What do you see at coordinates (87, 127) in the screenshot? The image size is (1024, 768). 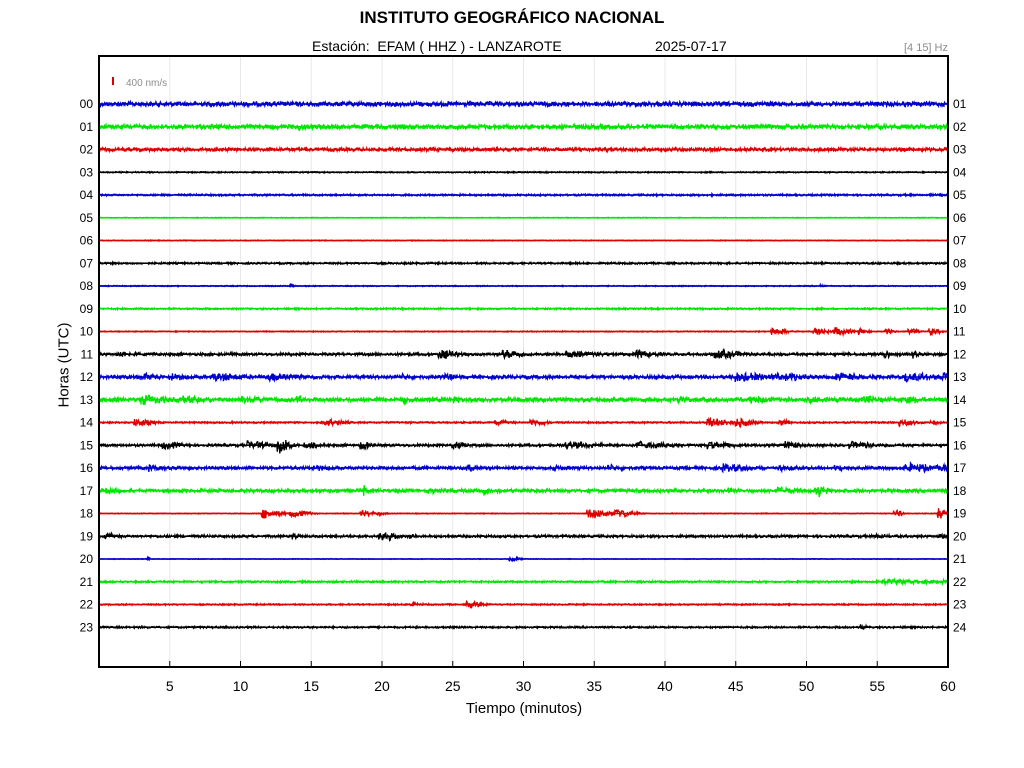 I see `hour-label-left: 01` at bounding box center [87, 127].